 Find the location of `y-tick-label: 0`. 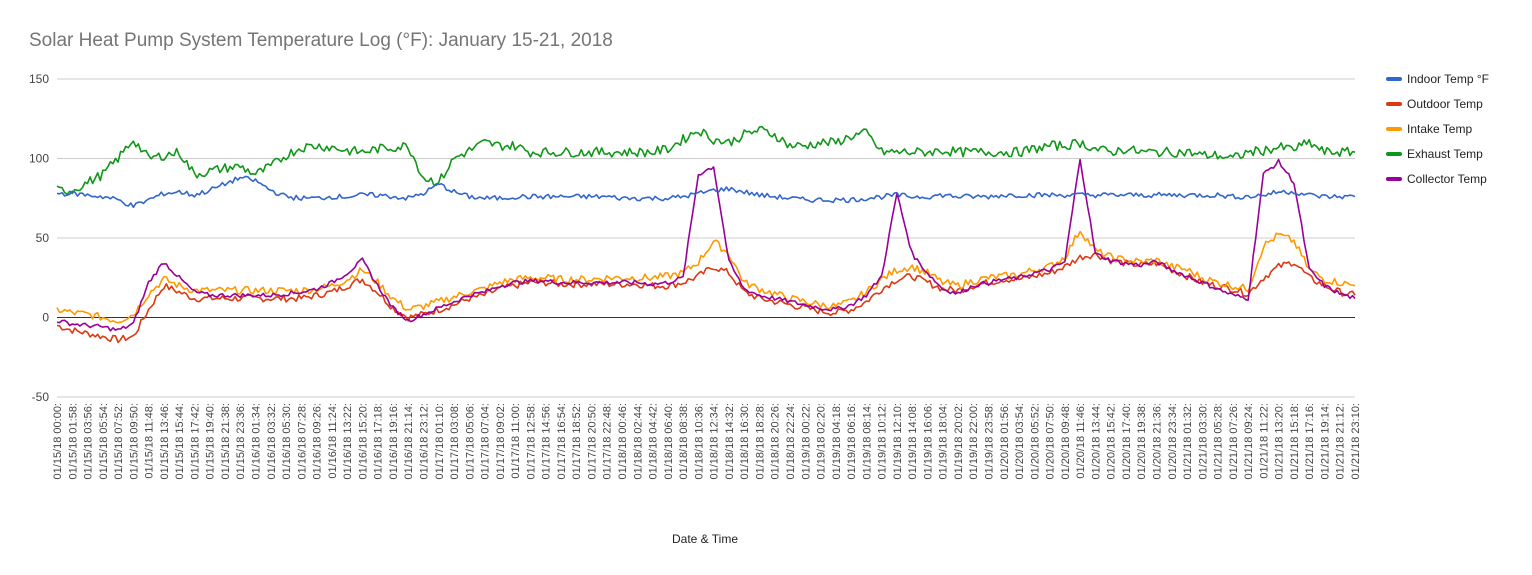

y-tick-label: 0 is located at coordinates (45, 318).